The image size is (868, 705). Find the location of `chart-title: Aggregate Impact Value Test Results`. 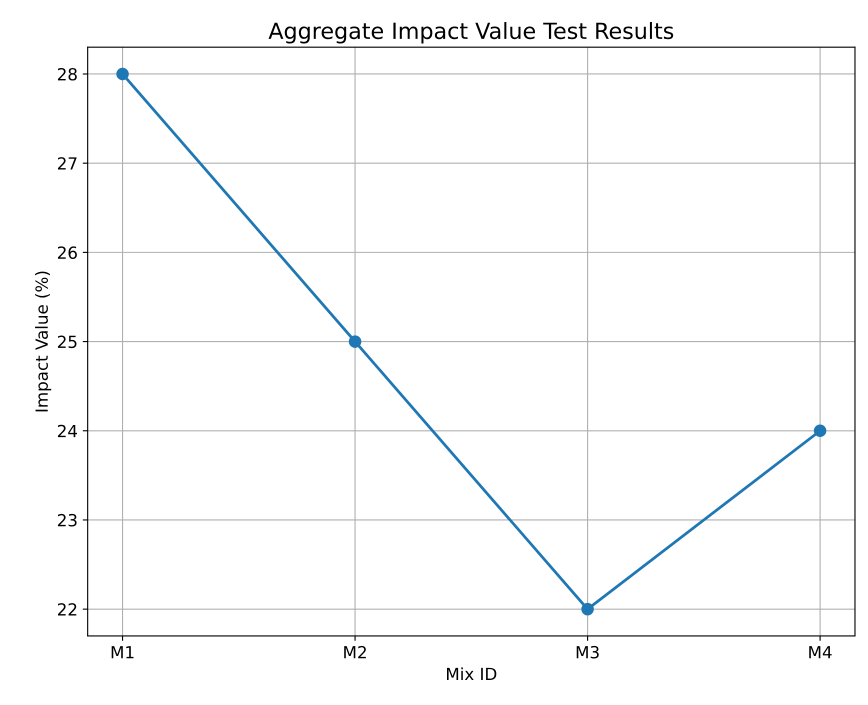

chart-title: Aggregate Impact Value Test Results is located at coordinates (471, 33).